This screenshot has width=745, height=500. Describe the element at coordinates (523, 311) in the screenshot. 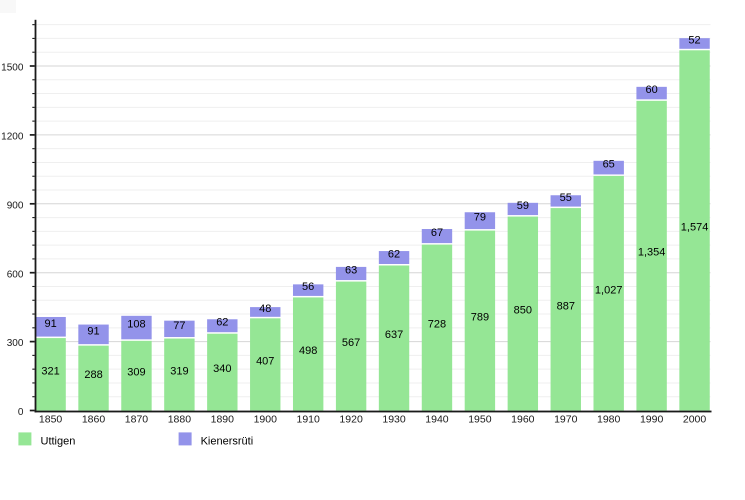

I see `svg-text: 850` at that location.